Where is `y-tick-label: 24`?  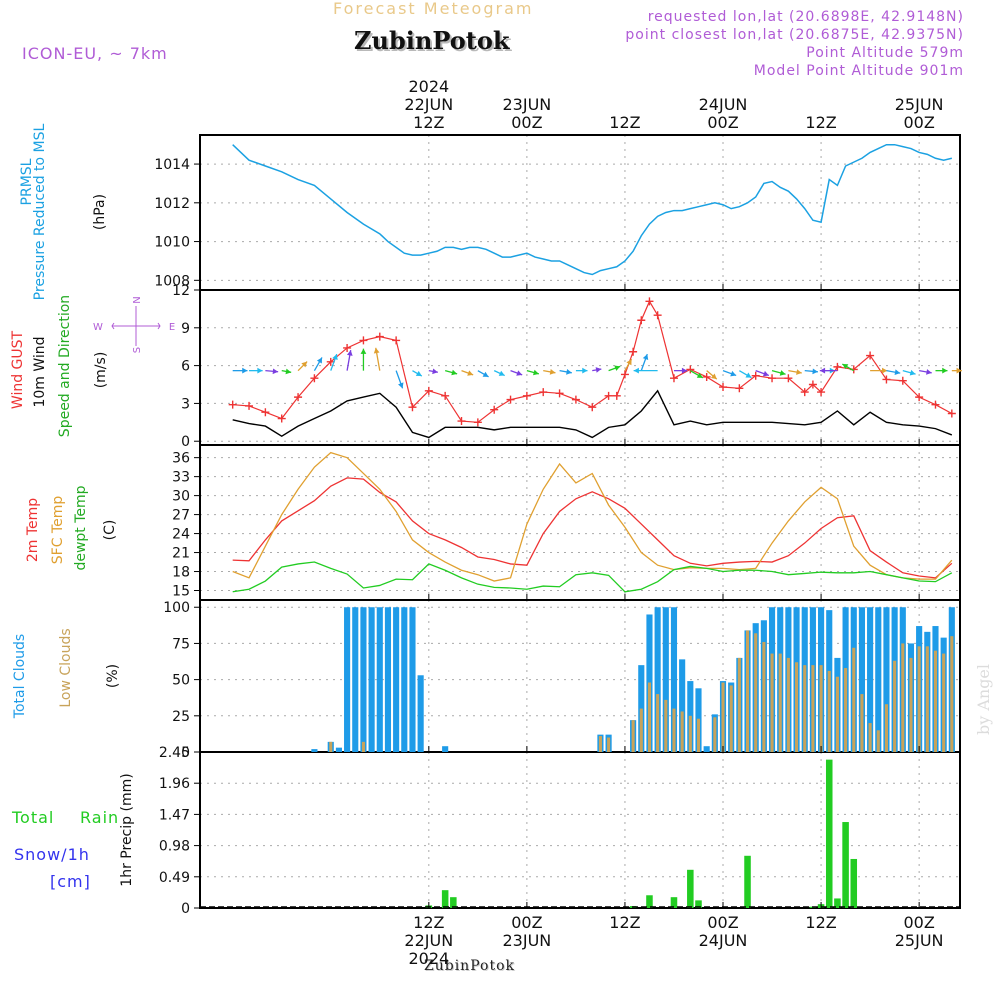
y-tick-label: 24 is located at coordinates (181, 535).